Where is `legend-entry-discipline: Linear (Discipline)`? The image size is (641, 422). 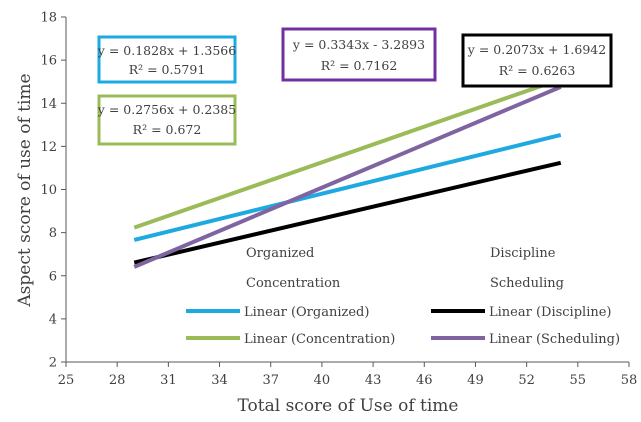
legend-entry-discipline: Linear (Discipline) is located at coordinates (521, 312).